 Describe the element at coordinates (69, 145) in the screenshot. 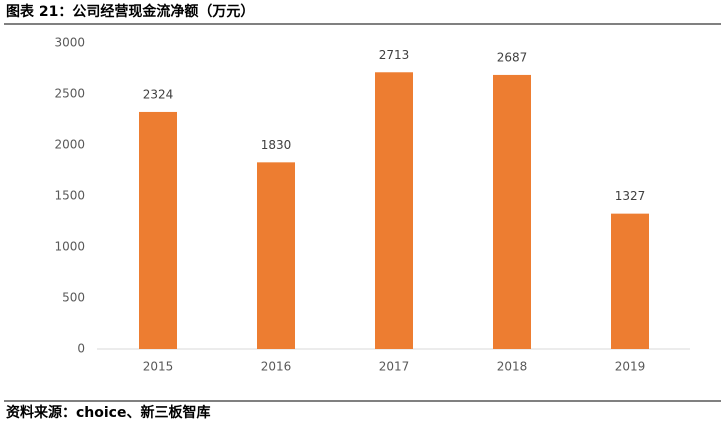

I see `y-tick-label: 2000` at that location.